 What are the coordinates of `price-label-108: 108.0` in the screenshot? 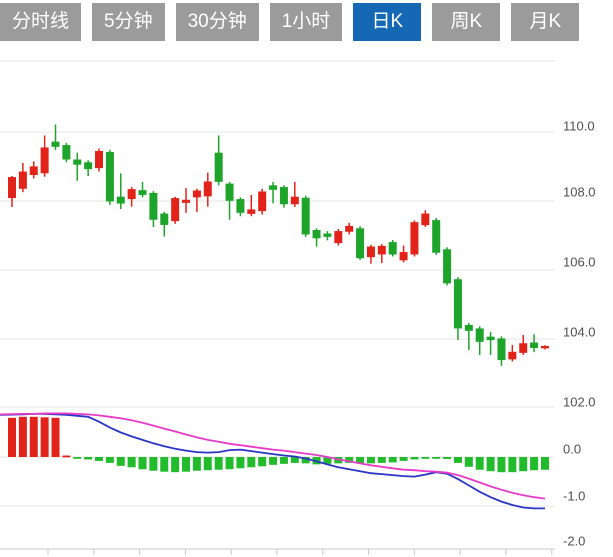 It's located at (579, 191).